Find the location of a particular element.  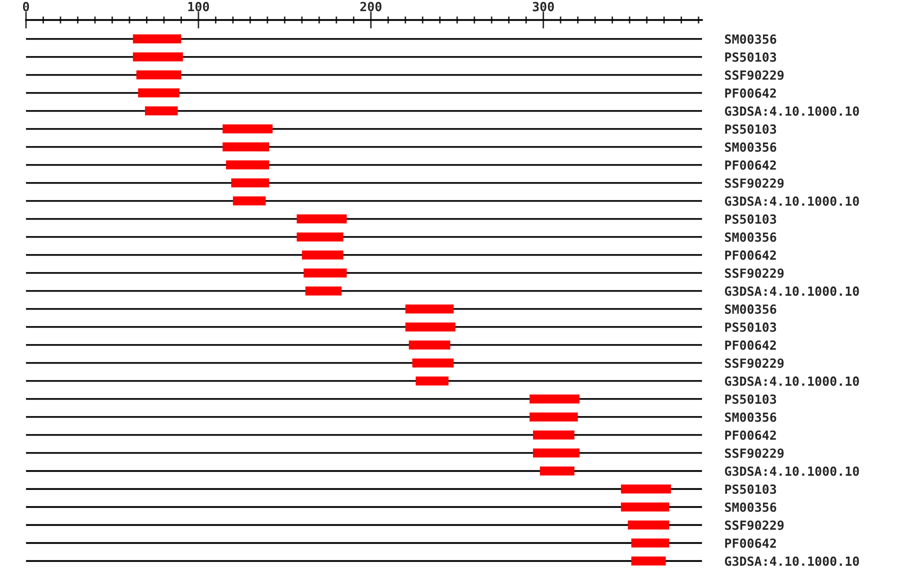

x-tick-label: 200 is located at coordinates (371, 7).